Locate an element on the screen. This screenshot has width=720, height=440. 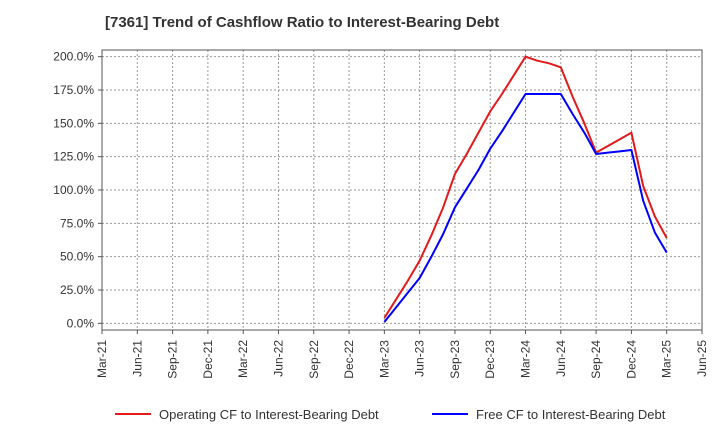
legend-label-operating-cf: Operating CF to Interest-Bearing Debt is located at coordinates (269, 414).